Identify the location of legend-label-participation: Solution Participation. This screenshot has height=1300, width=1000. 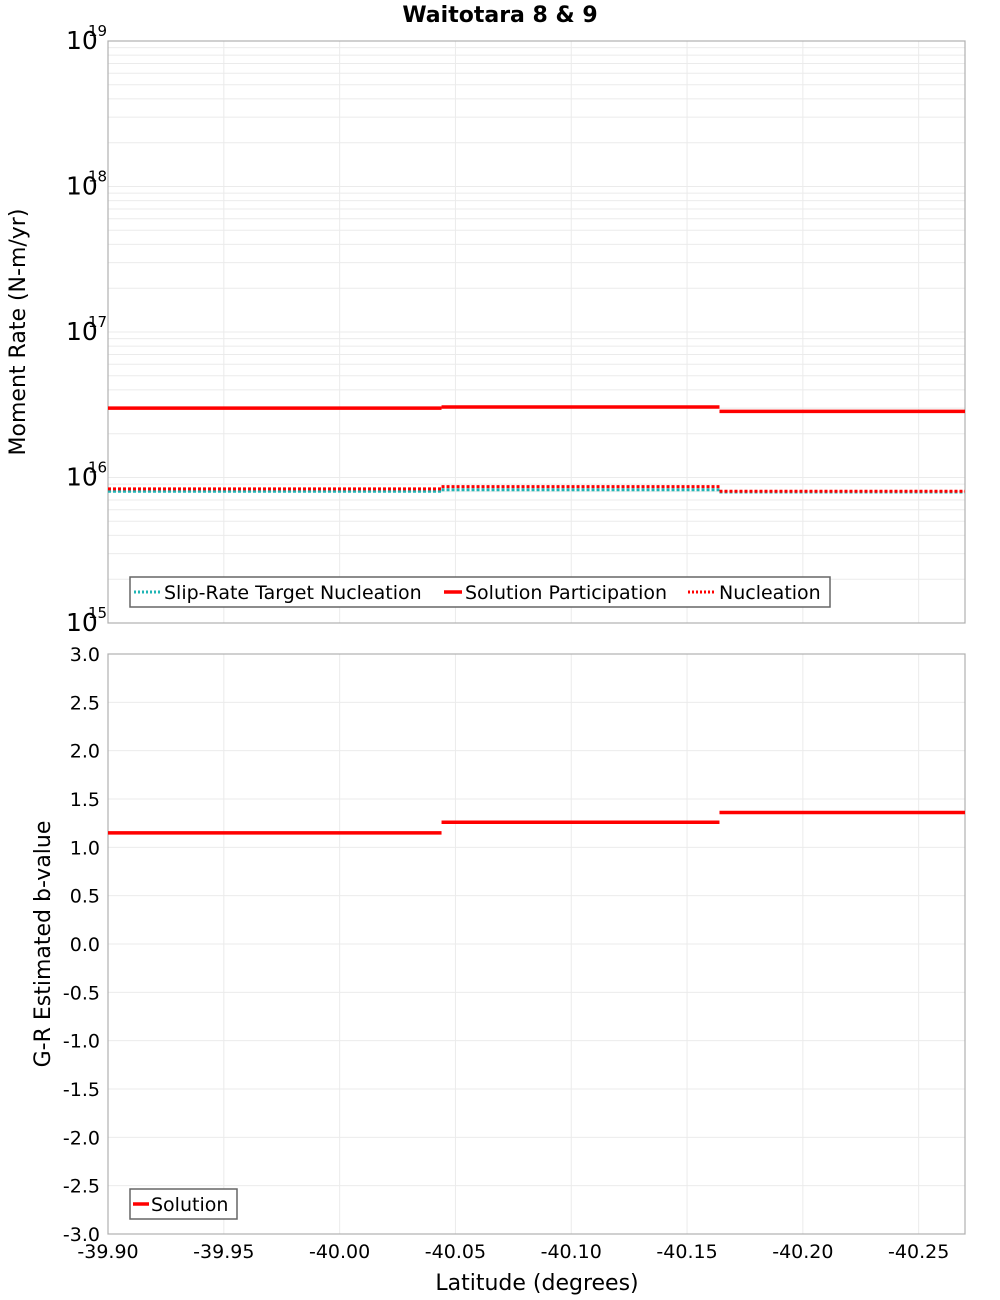
(566, 593).